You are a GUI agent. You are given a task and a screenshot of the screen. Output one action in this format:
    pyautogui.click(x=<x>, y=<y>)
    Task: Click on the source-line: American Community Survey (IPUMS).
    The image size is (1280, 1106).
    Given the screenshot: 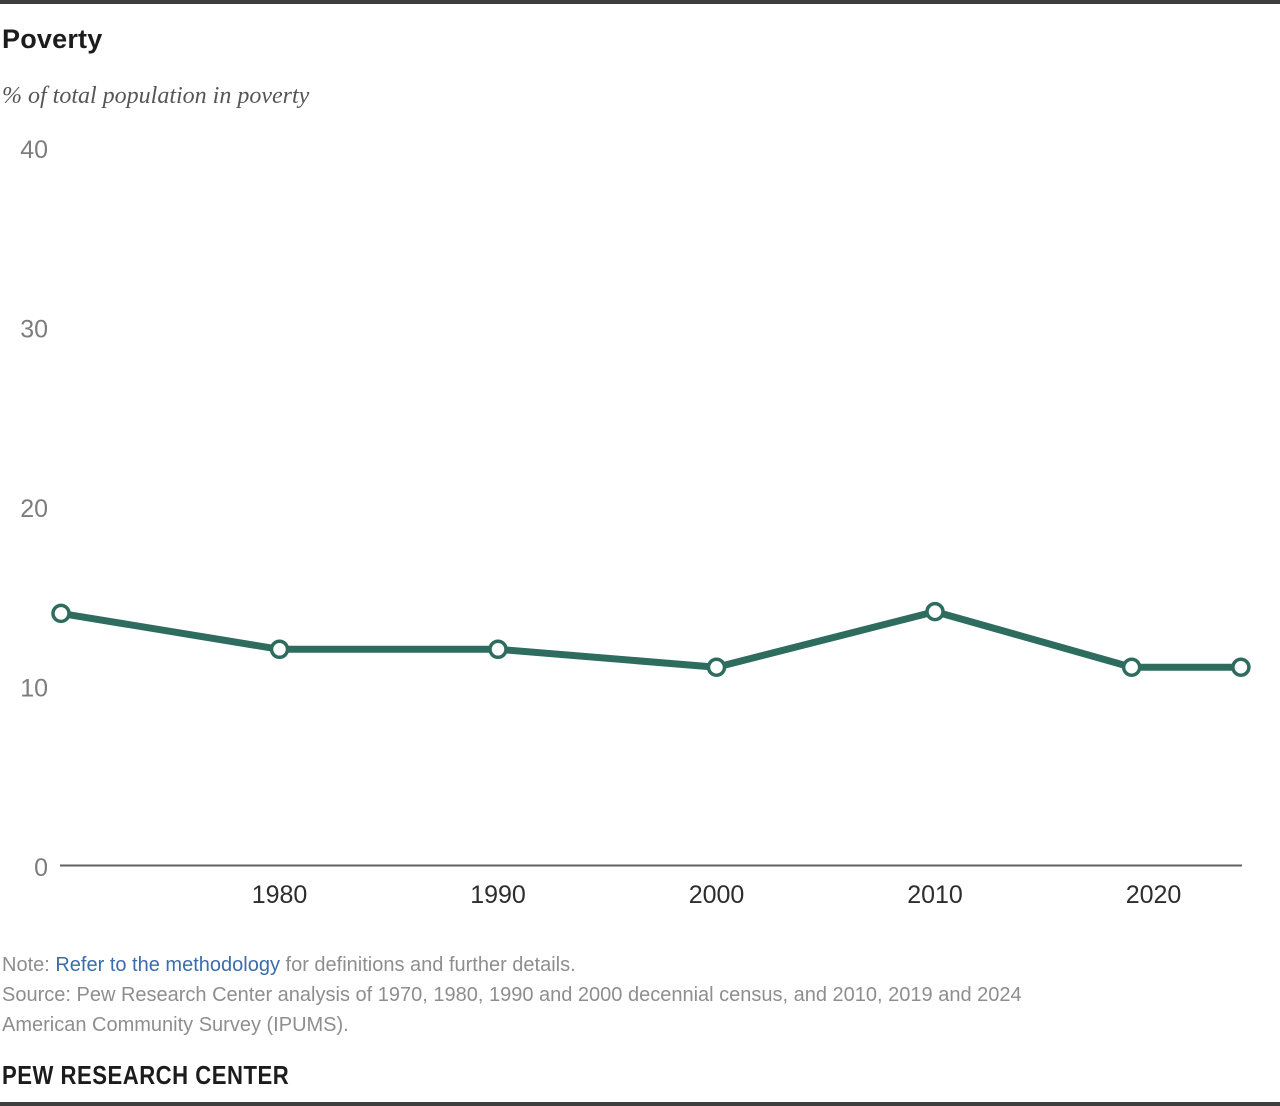 What is the action you would take?
    pyautogui.click(x=175, y=1025)
    